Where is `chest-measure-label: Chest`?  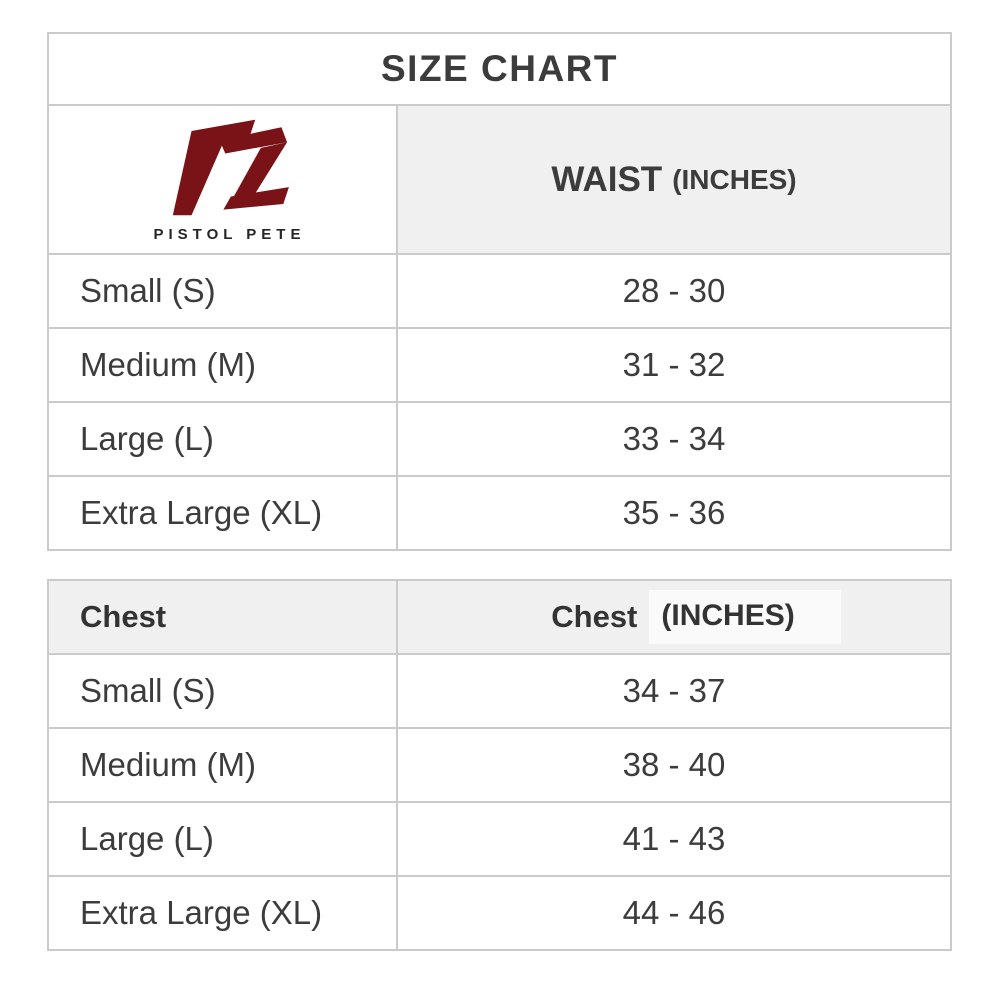 chest-measure-label: Chest is located at coordinates (594, 616).